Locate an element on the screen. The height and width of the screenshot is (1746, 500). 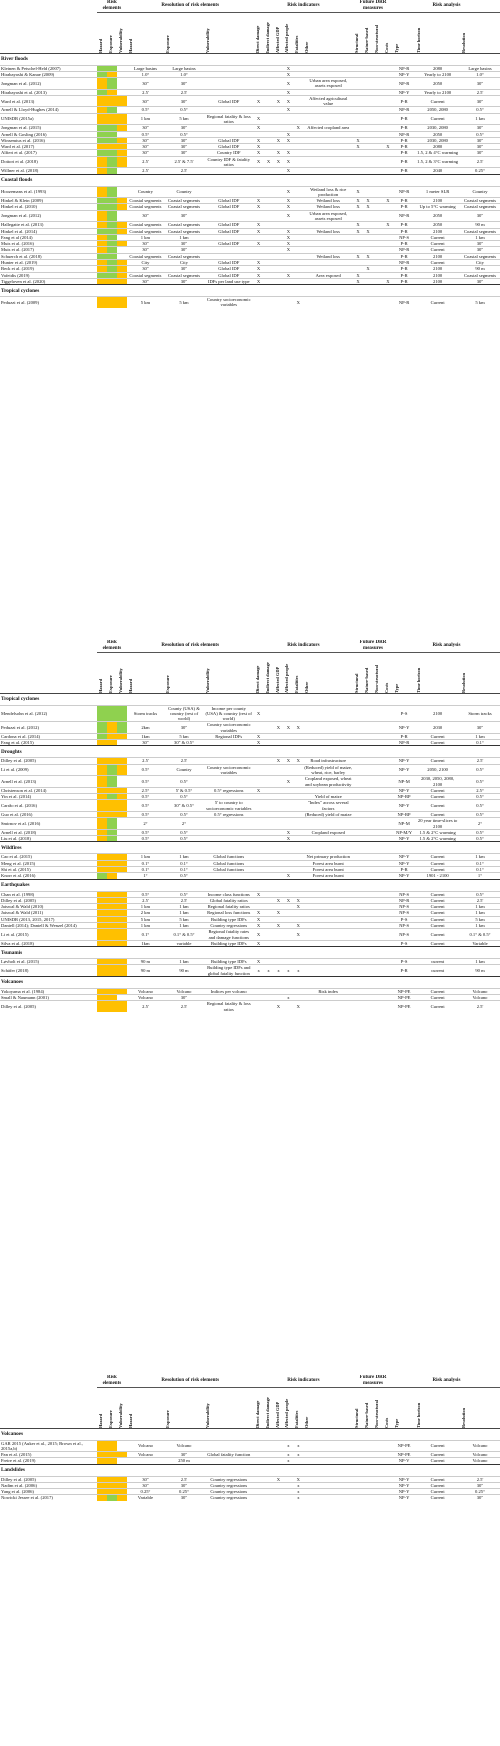
res-hazard-cell: 1 km is located at coordinates (145, 857).